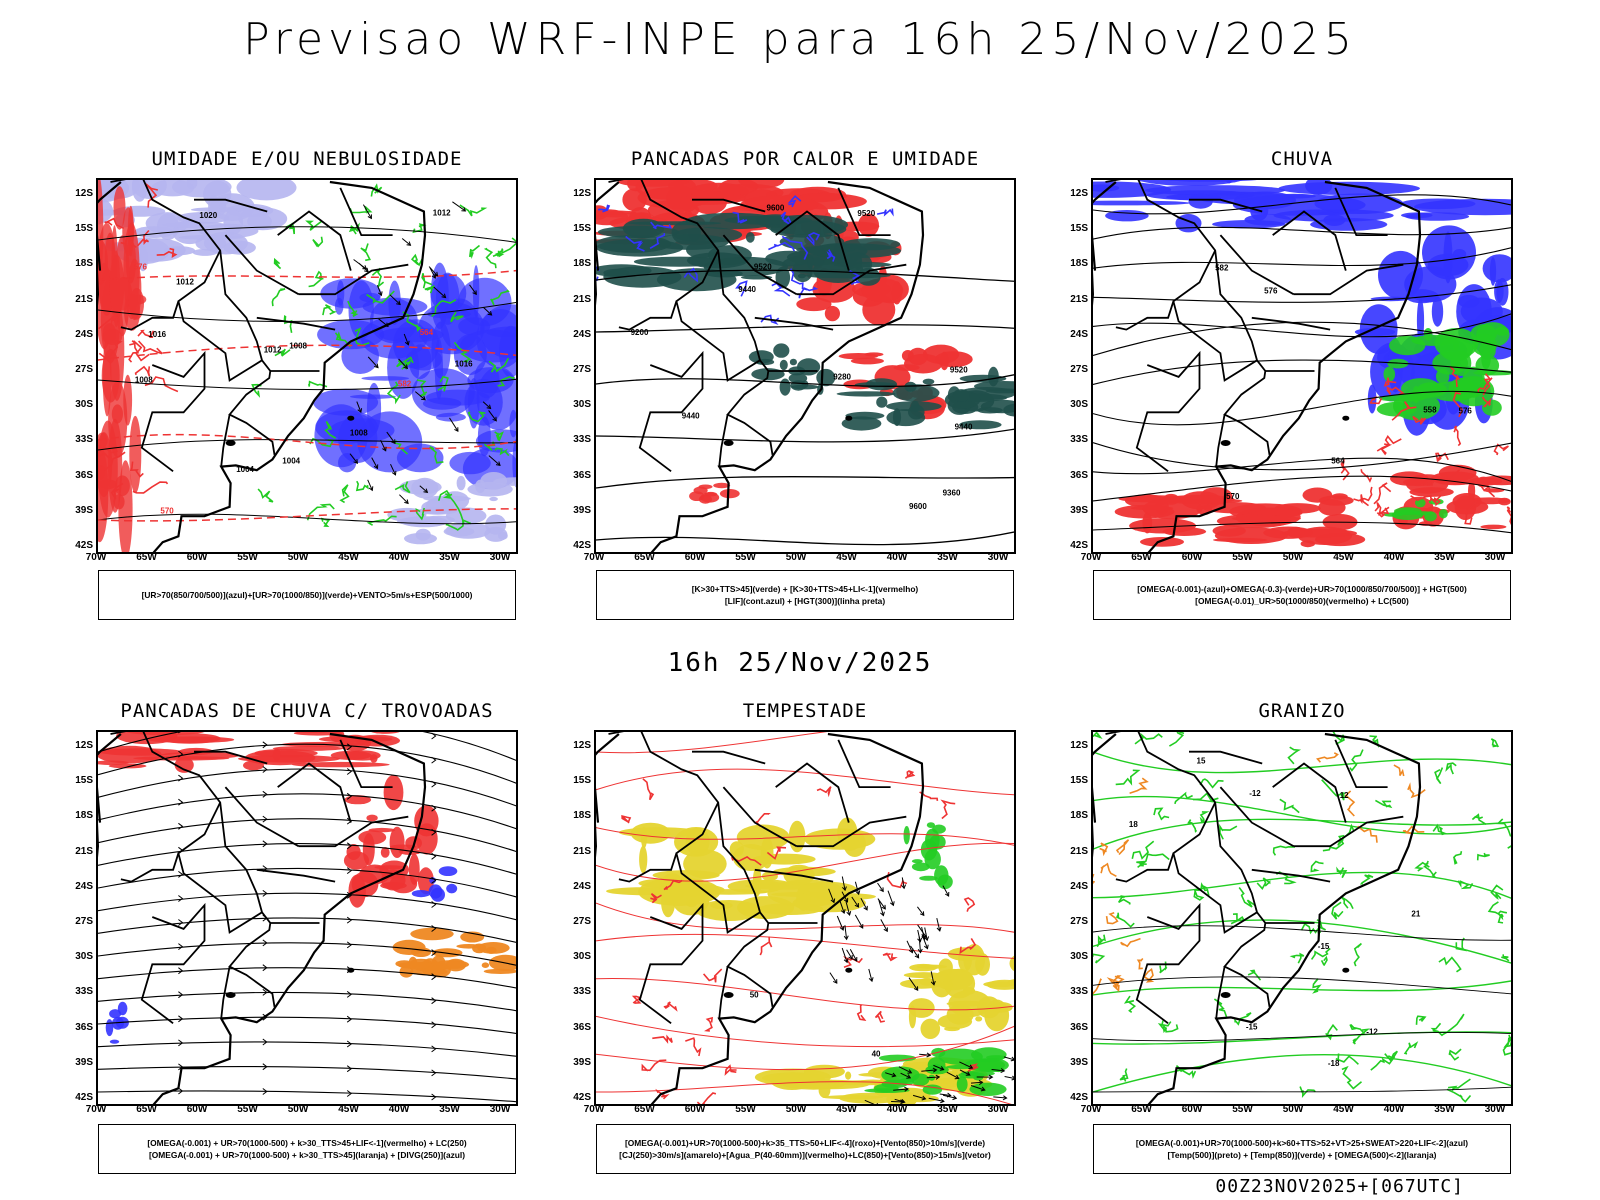  What do you see at coordinates (208, 215) in the screenshot?
I see `contour-label: 1020` at bounding box center [208, 215].